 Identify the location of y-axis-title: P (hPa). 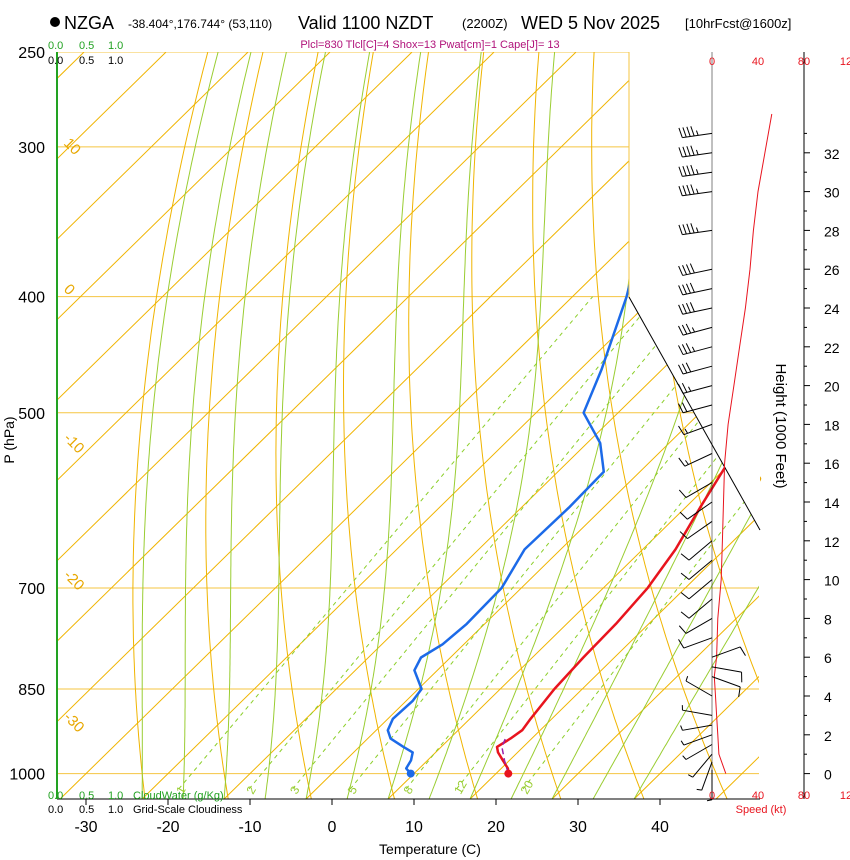
(9, 439).